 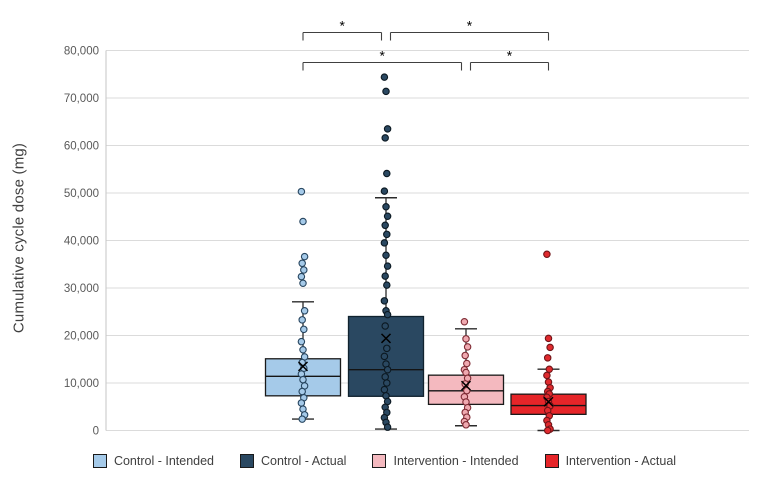 What do you see at coordinates (163, 461) in the screenshot?
I see `legend-label: Control - Intended` at bounding box center [163, 461].